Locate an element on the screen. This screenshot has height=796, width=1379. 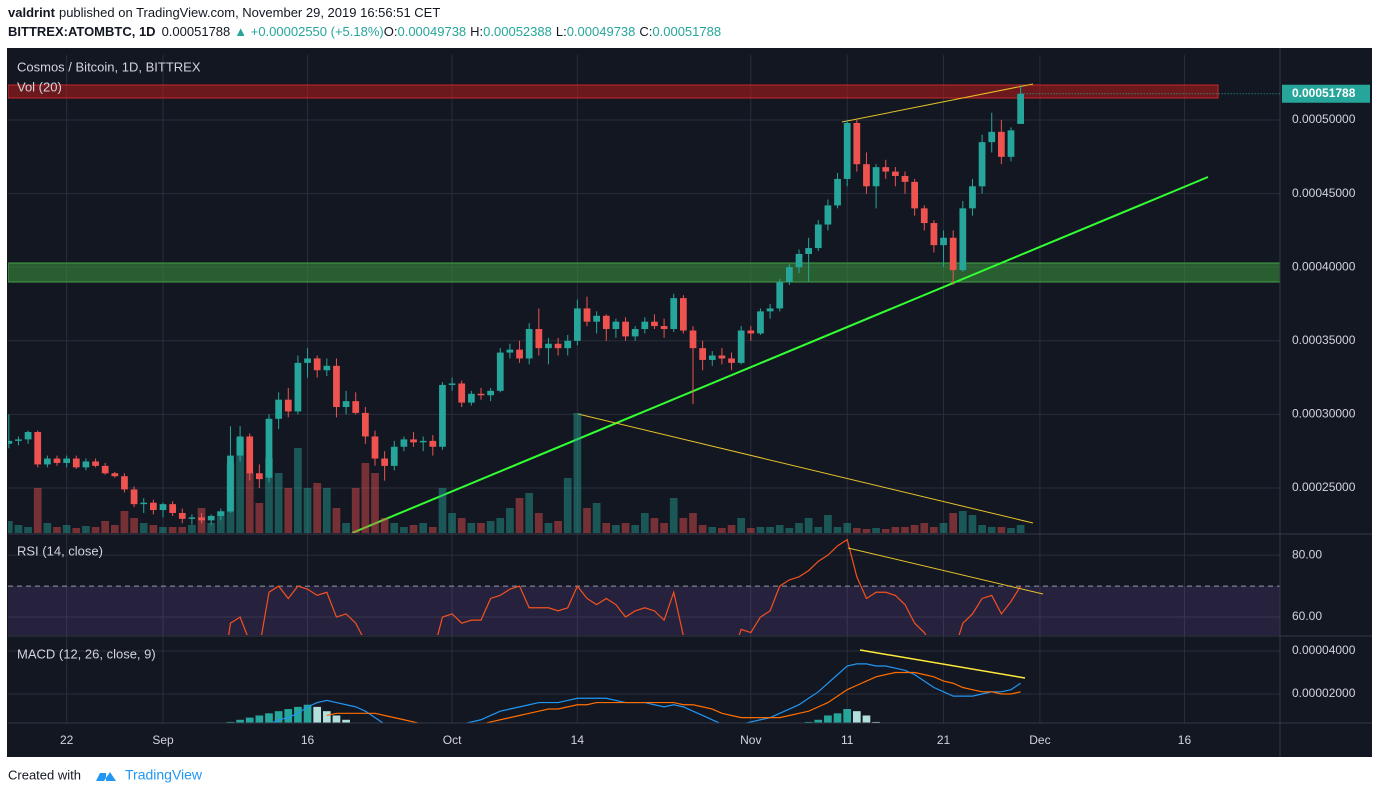
ohlc-close: 0.00051788 is located at coordinates (686, 31).